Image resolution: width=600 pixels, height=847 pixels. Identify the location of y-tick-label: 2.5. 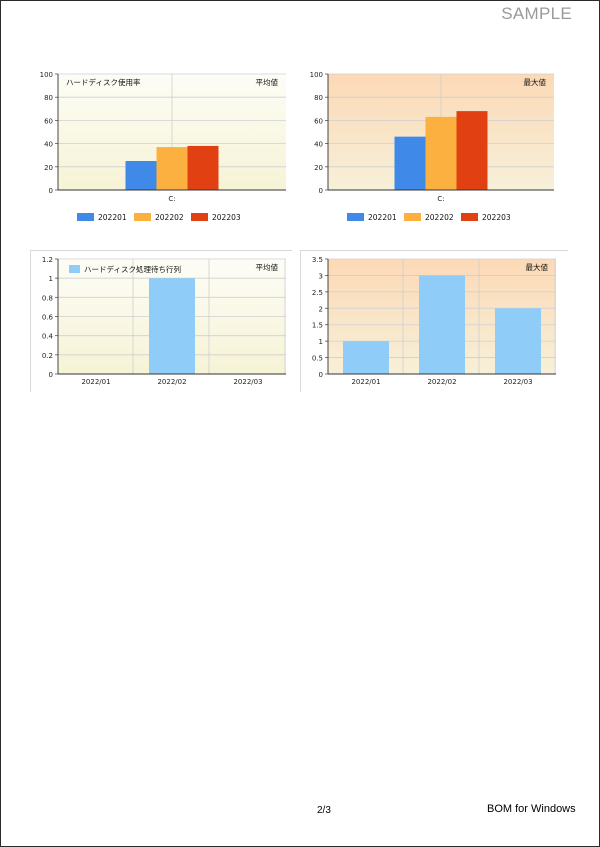
(317, 293).